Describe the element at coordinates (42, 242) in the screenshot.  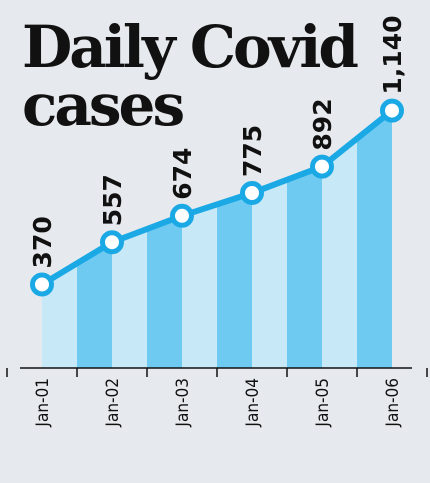
I see `value-label: 370` at that location.